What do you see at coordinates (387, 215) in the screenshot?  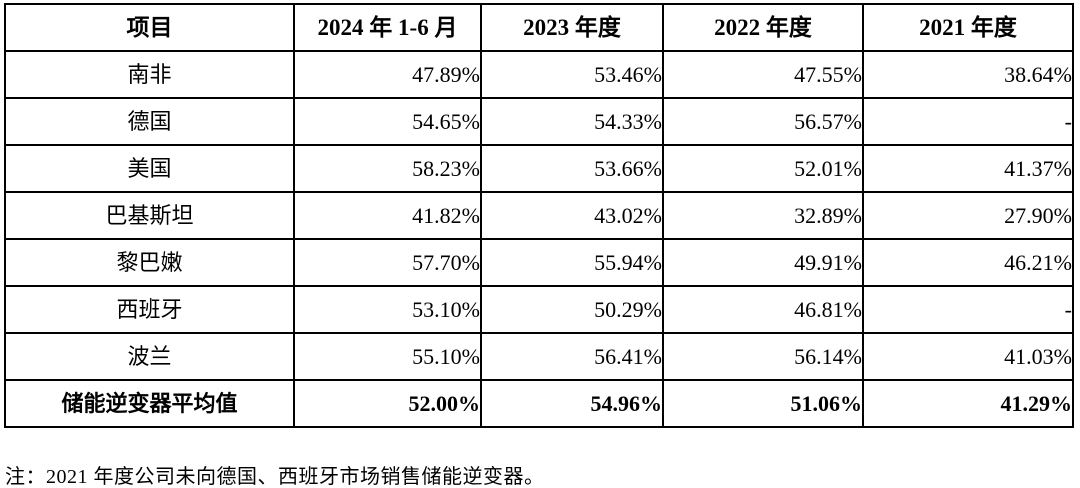 I see `value-cell: 41.82%` at bounding box center [387, 215].